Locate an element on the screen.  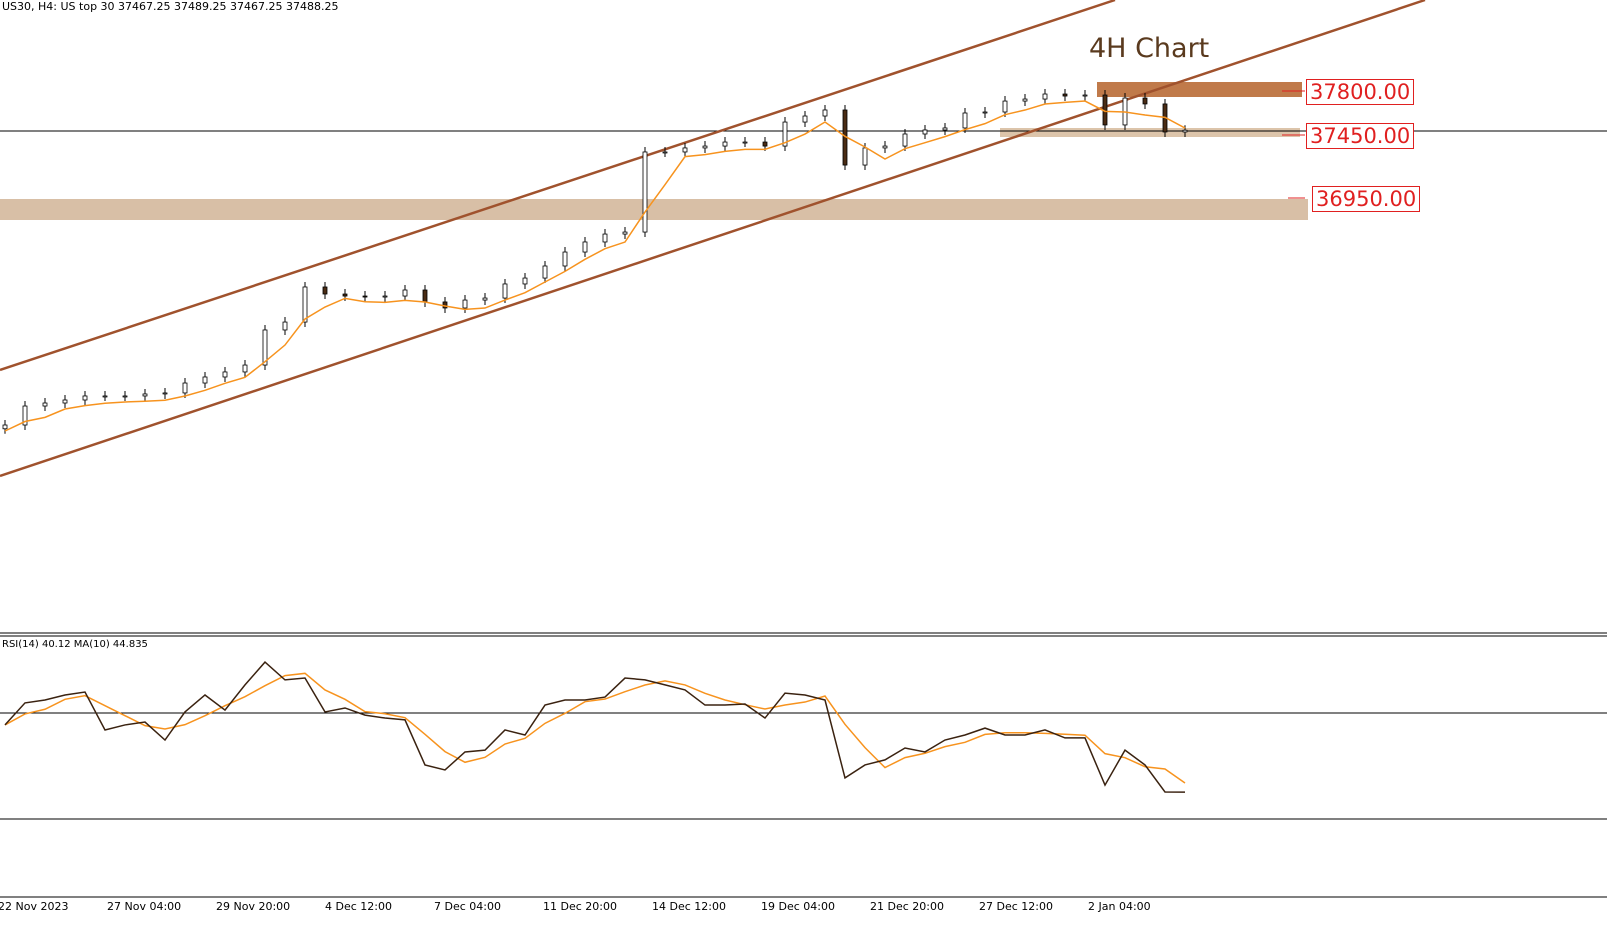
time-tick-label: 11 Dec 20:00 is located at coordinates (580, 906).